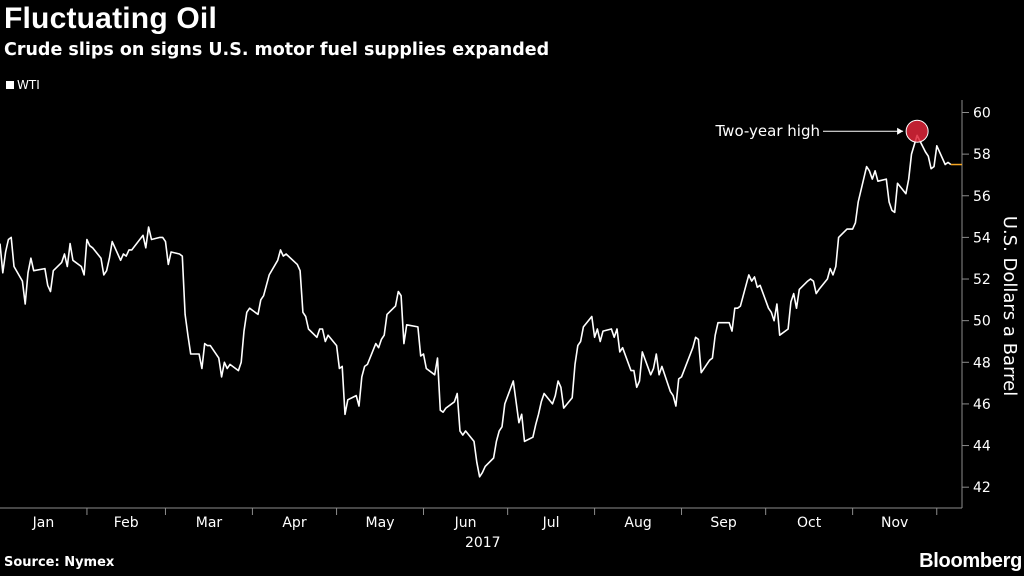  Describe the element at coordinates (982, 155) in the screenshot. I see `y-tick-label: 58` at that location.